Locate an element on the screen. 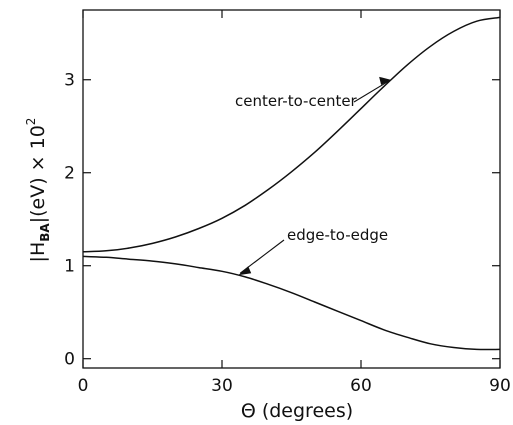 Image resolution: width=513 pixels, height=425 pixels. y-axis-label-subscript: BA is located at coordinates (45, 232).